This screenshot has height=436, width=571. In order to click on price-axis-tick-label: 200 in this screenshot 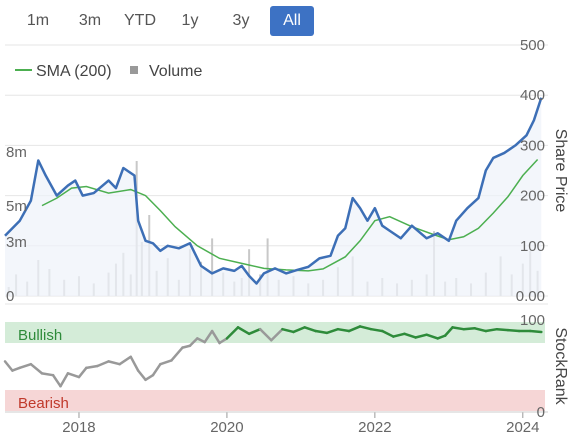, I will do `click(532, 196)`.